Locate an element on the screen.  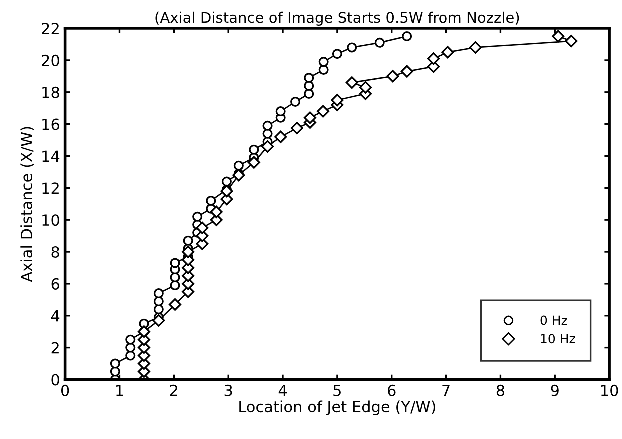
x-tick-label: 4 is located at coordinates (283, 390).